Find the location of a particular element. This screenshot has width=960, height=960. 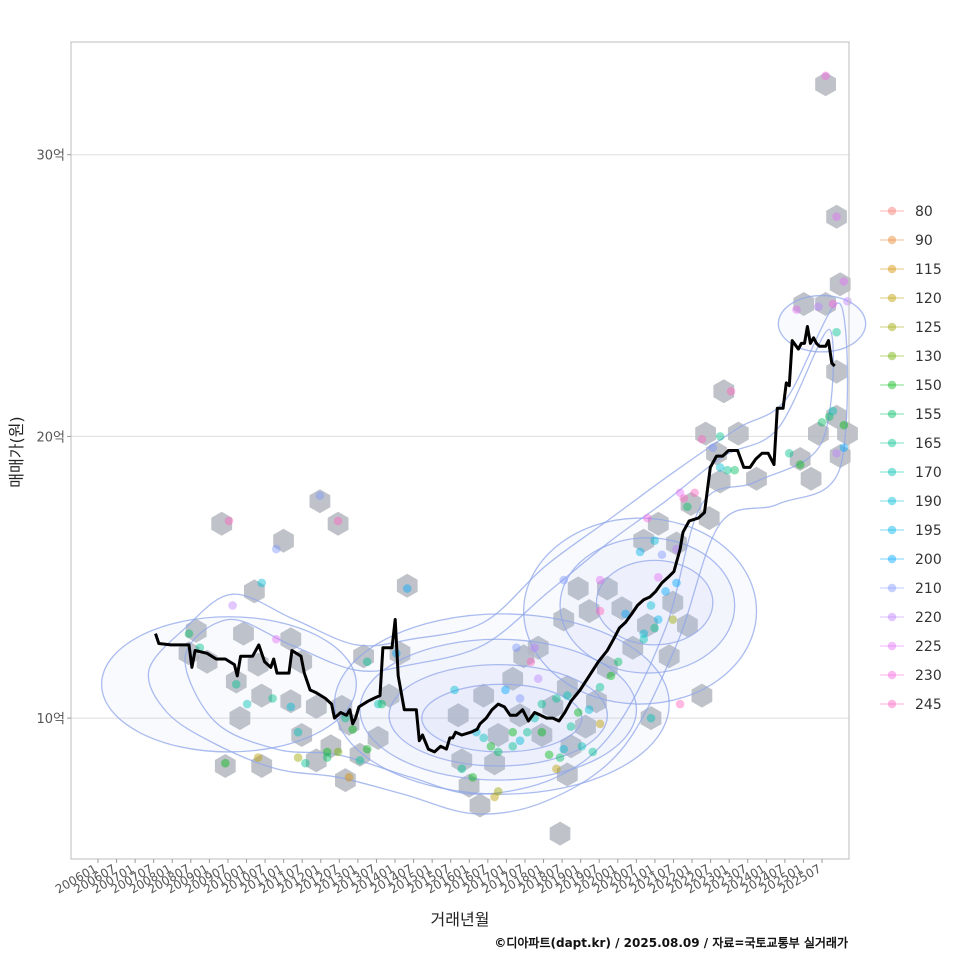

legend-label: 155 is located at coordinates (928, 415).